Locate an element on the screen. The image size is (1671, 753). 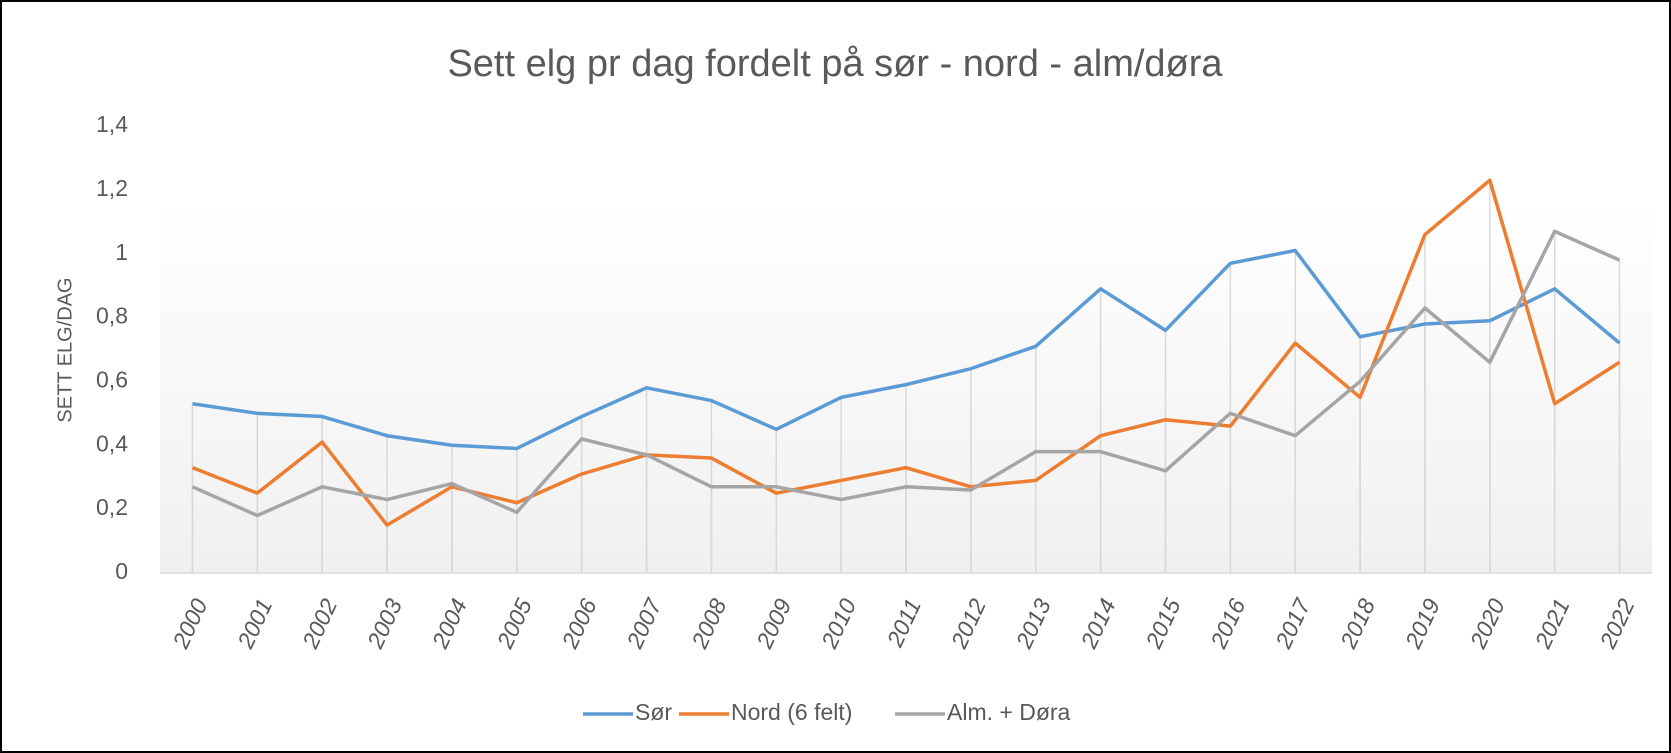
y-tick-label: 1,2 is located at coordinates (112, 188).